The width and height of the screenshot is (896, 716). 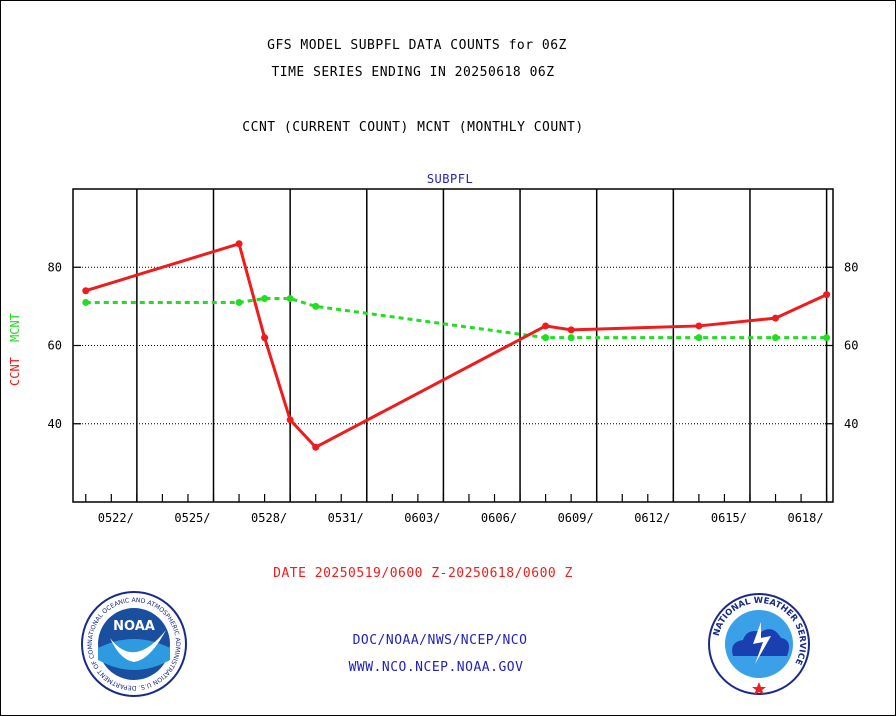 I want to click on x-tick-label: 0606/, so click(x=499, y=518).